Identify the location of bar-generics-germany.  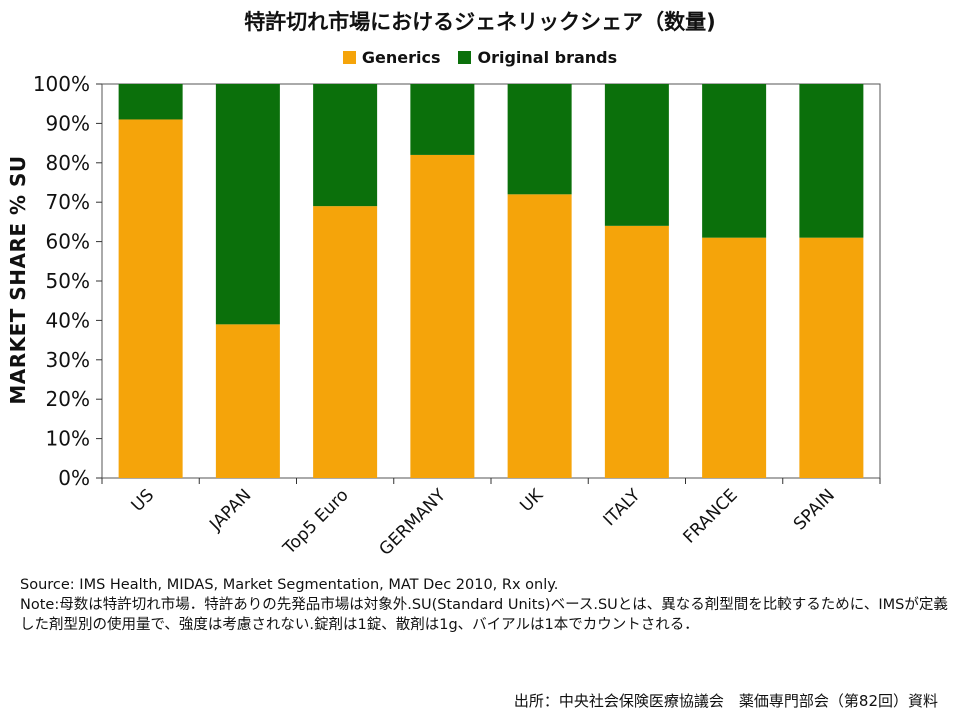
(442, 316).